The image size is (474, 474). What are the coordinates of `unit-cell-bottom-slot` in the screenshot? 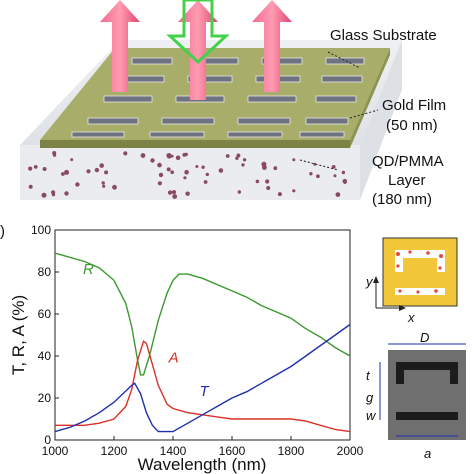 It's located at (420, 291).